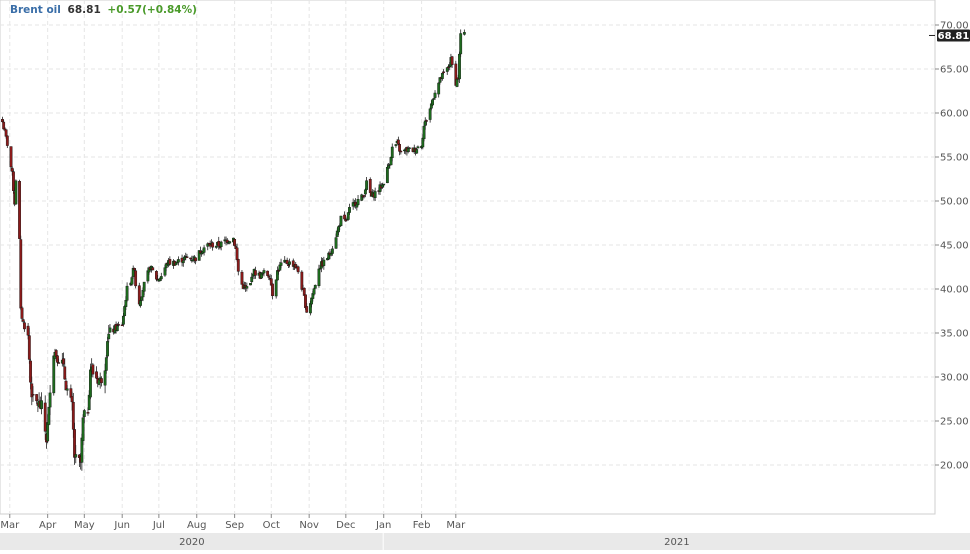  What do you see at coordinates (345, 525) in the screenshot?
I see `x-month-label: Dec` at bounding box center [345, 525].